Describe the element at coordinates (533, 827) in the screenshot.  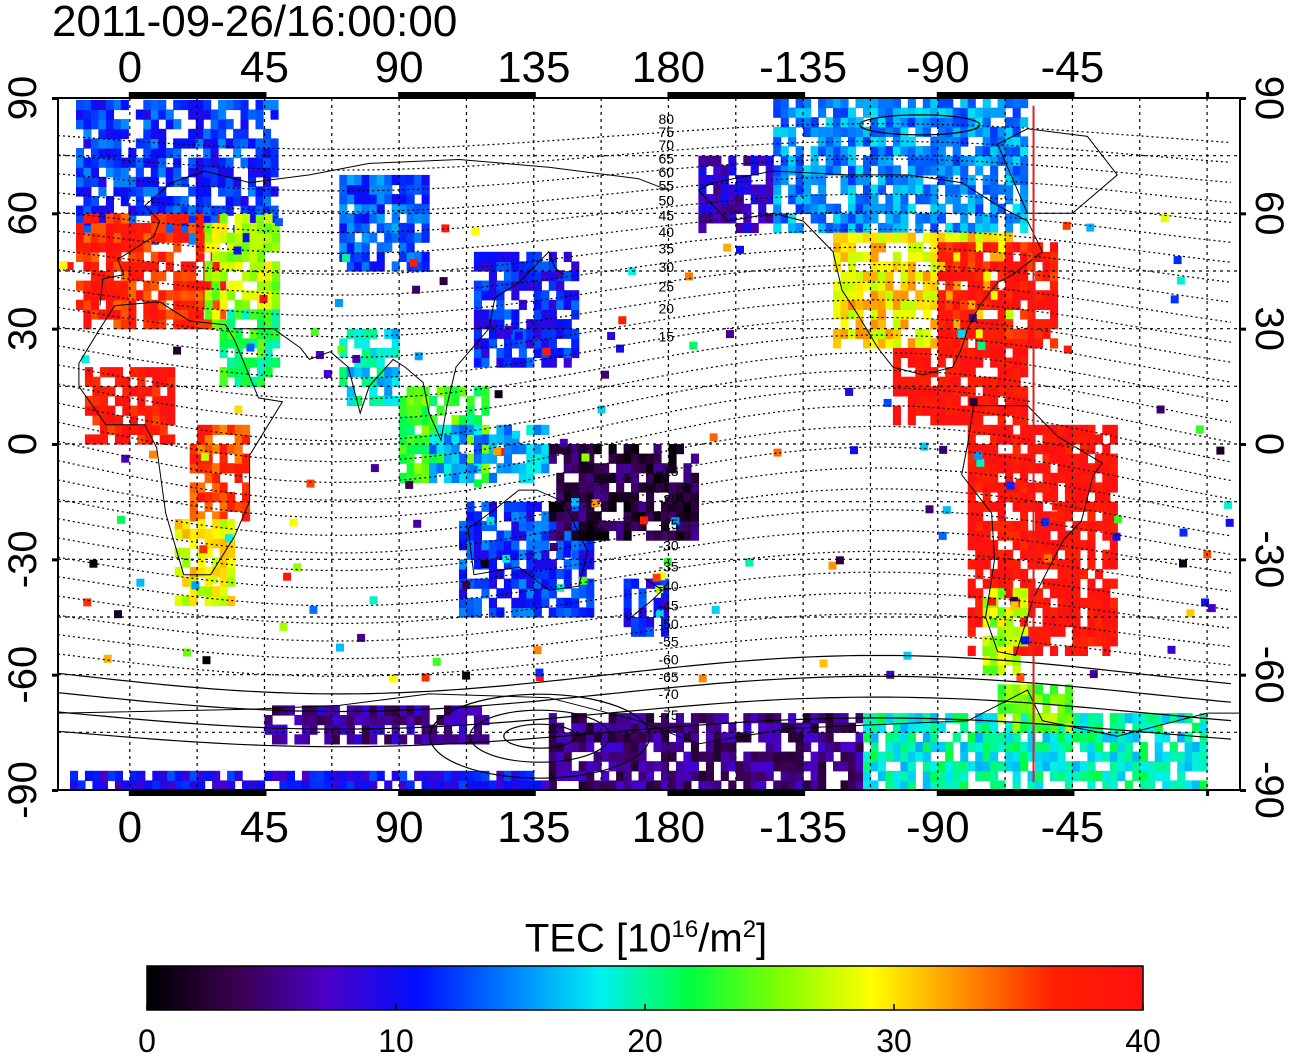
I see `bottom-lon-label: 135` at that location.